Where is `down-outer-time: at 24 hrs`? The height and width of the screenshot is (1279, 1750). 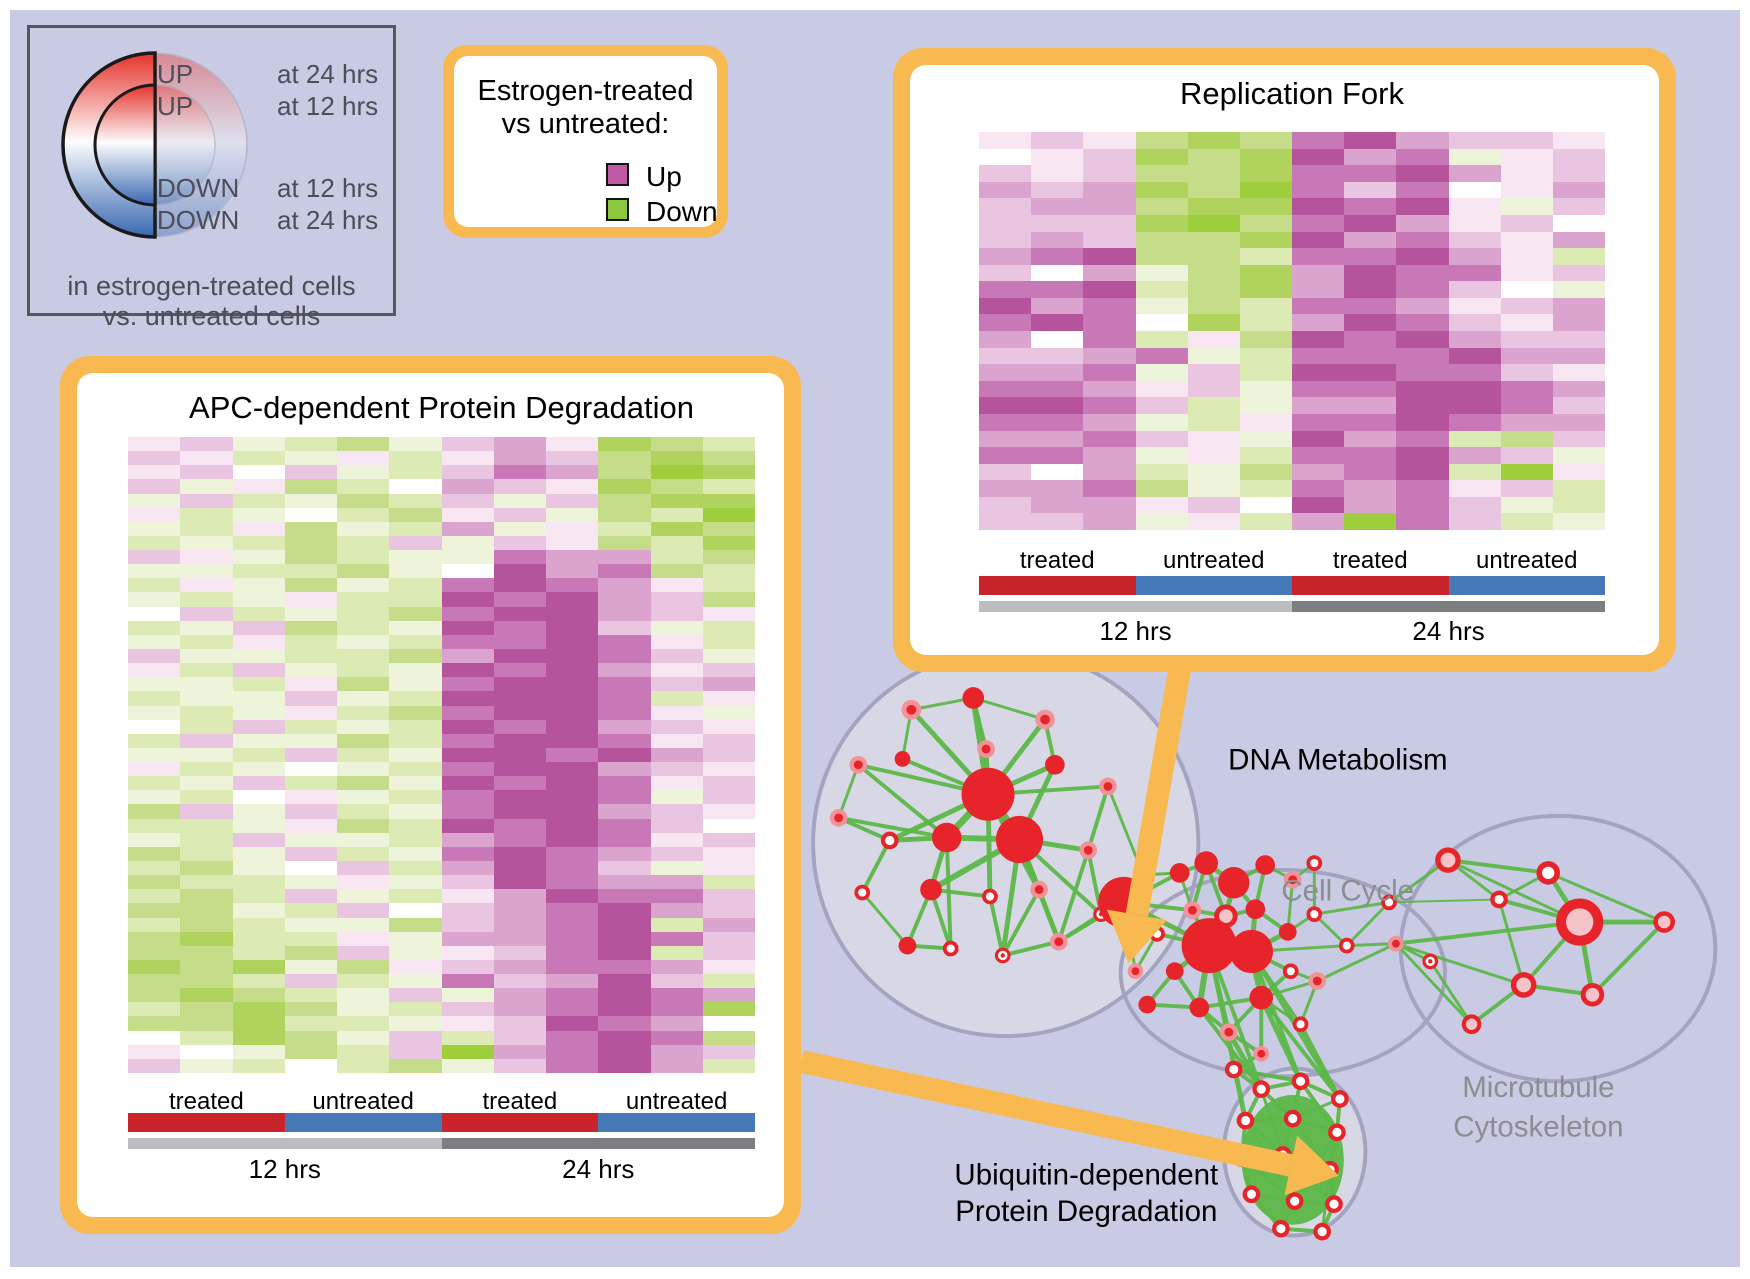 down-outer-time: at 24 hrs is located at coordinates (328, 220).